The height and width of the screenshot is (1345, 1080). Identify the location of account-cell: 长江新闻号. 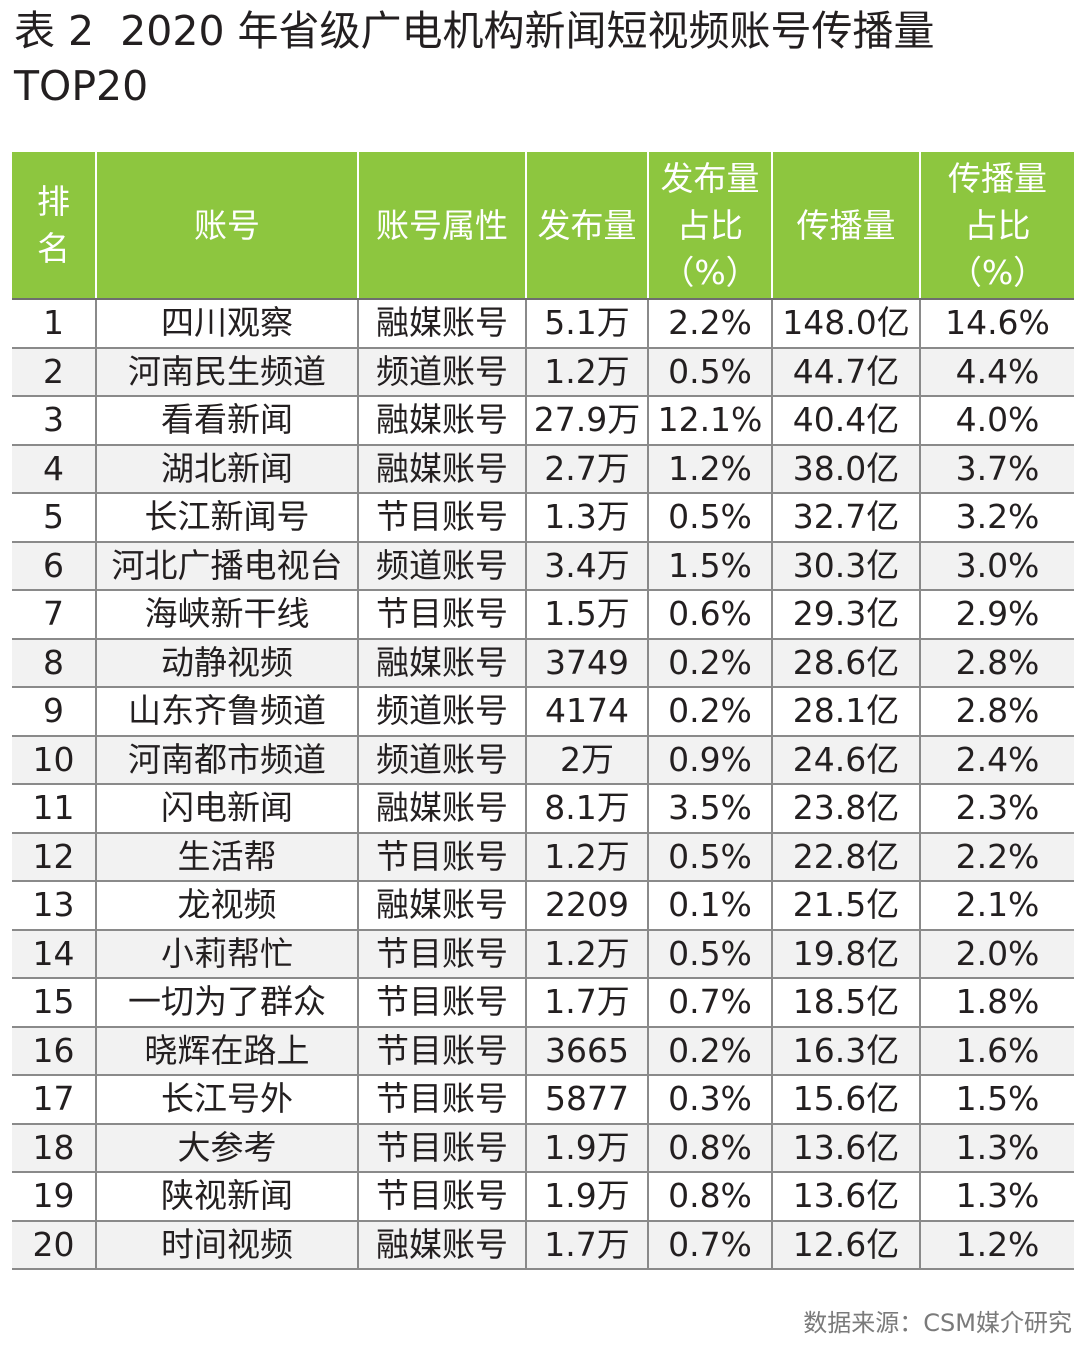
(227, 518).